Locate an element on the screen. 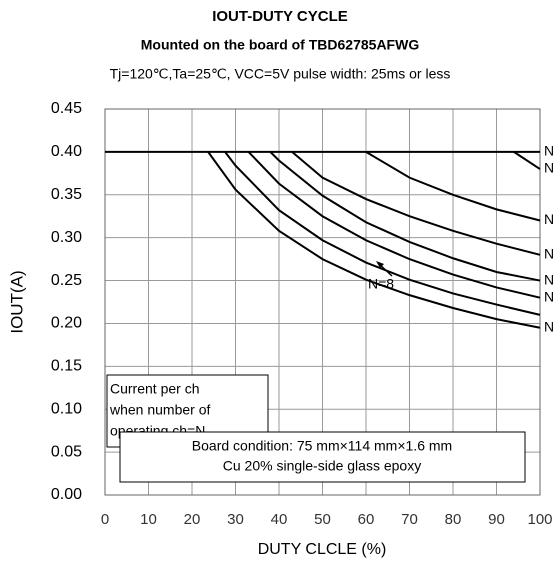 The width and height of the screenshot is (560, 566). y-tick-label: 0.40 is located at coordinates (66, 151).